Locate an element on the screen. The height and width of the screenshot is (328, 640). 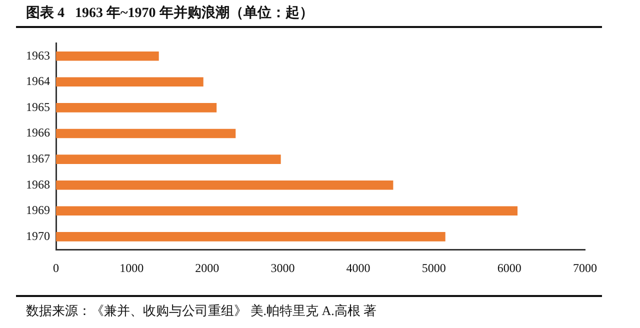
y-tick-label: 1970 is located at coordinates (38, 235).